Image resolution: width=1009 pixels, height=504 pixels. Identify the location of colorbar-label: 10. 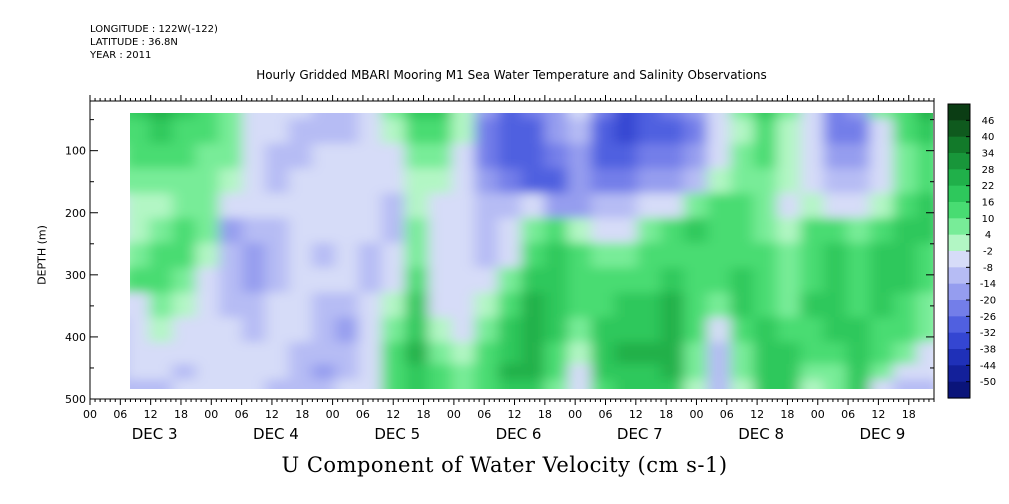
(988, 219).